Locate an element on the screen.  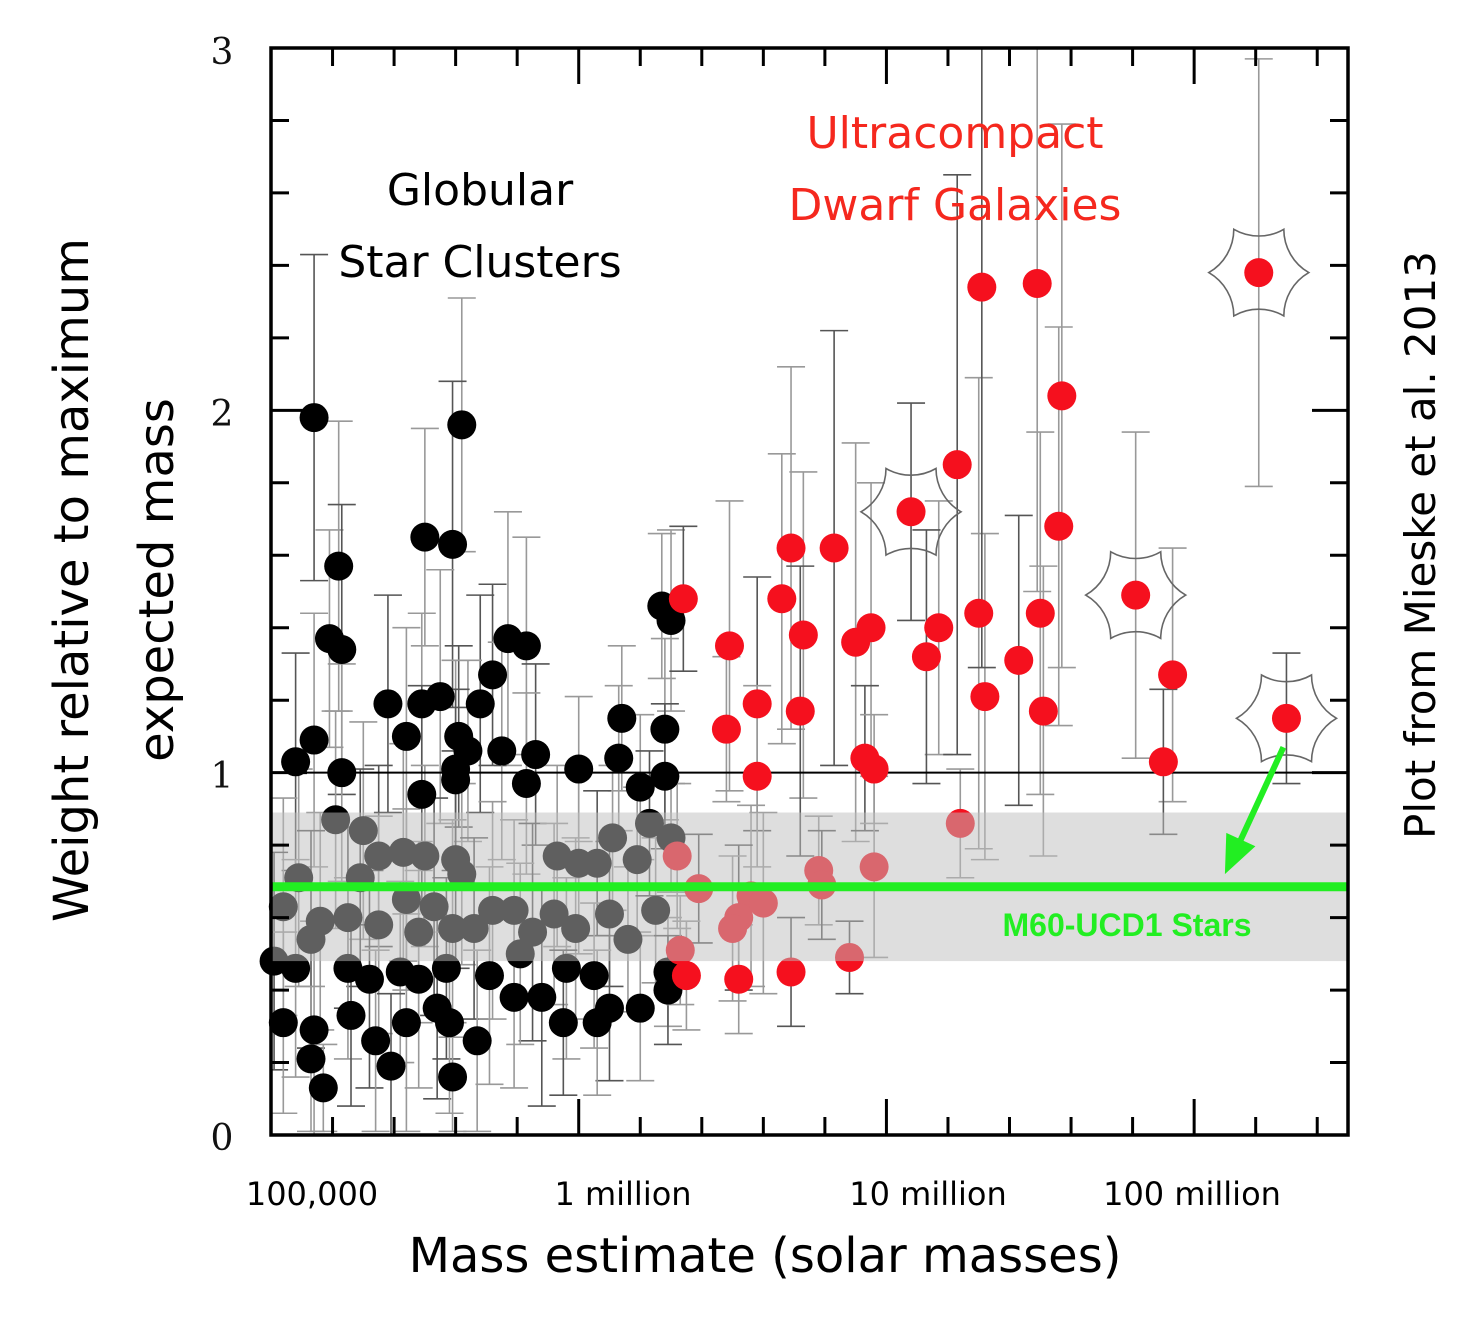
star-markers is located at coordinates (1099, 495).